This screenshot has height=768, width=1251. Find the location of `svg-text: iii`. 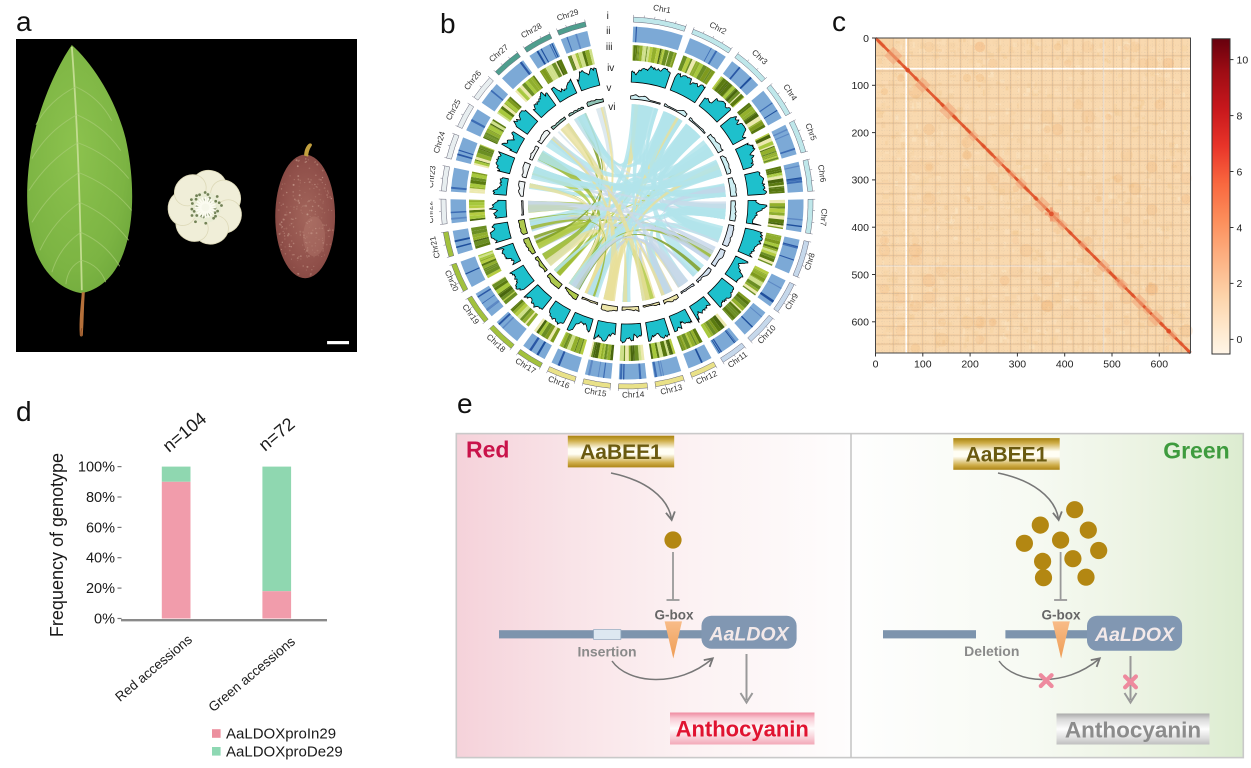

svg-text: iii is located at coordinates (609, 47).